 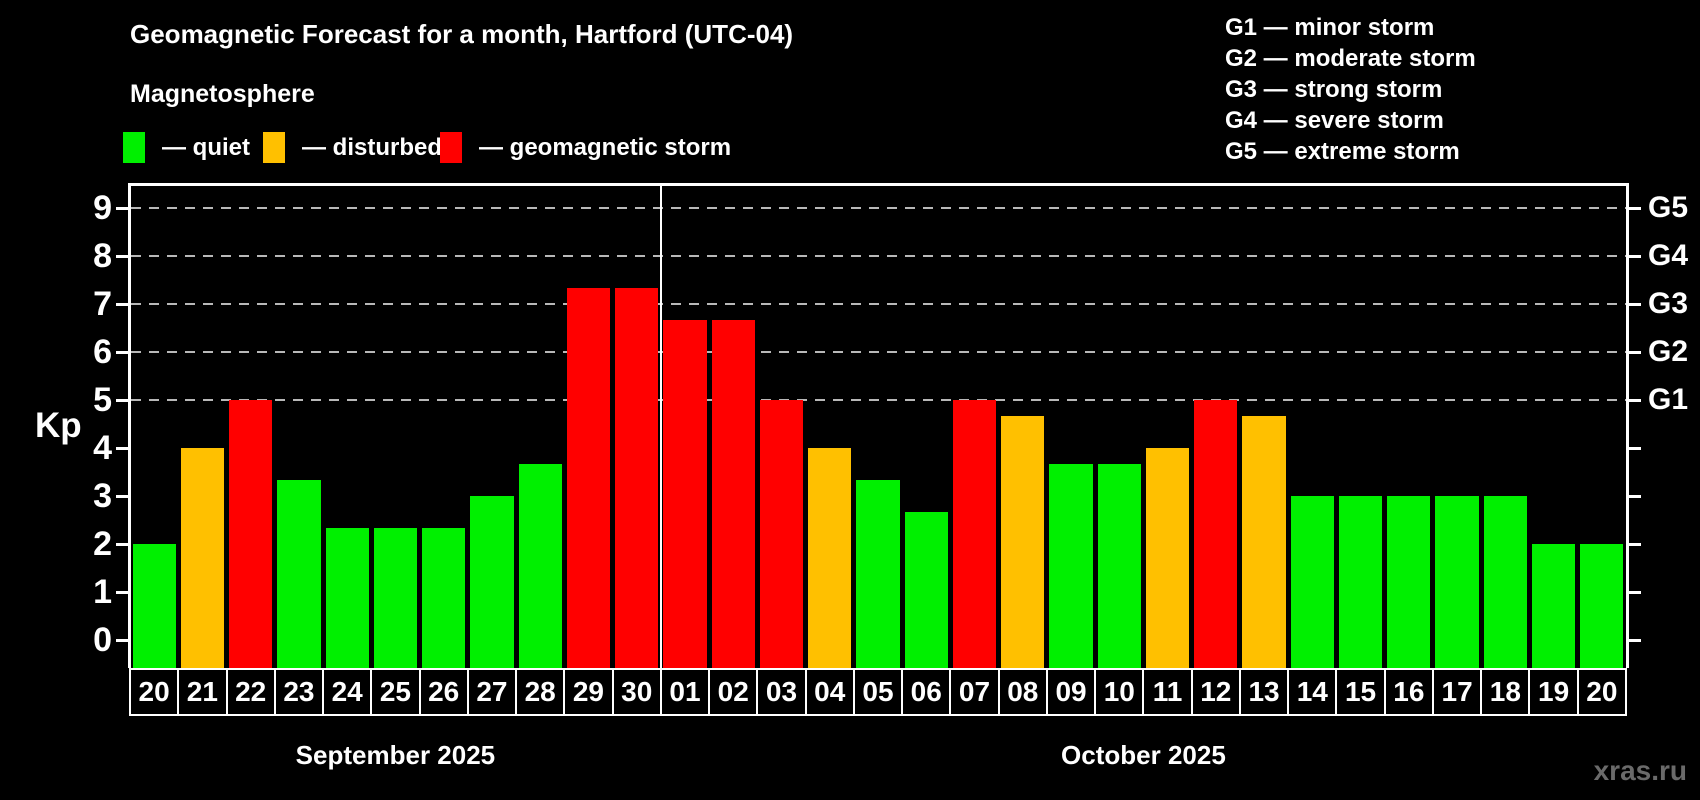 What do you see at coordinates (206, 147) in the screenshot?
I see `legend-label-quiet: — quiet` at bounding box center [206, 147].